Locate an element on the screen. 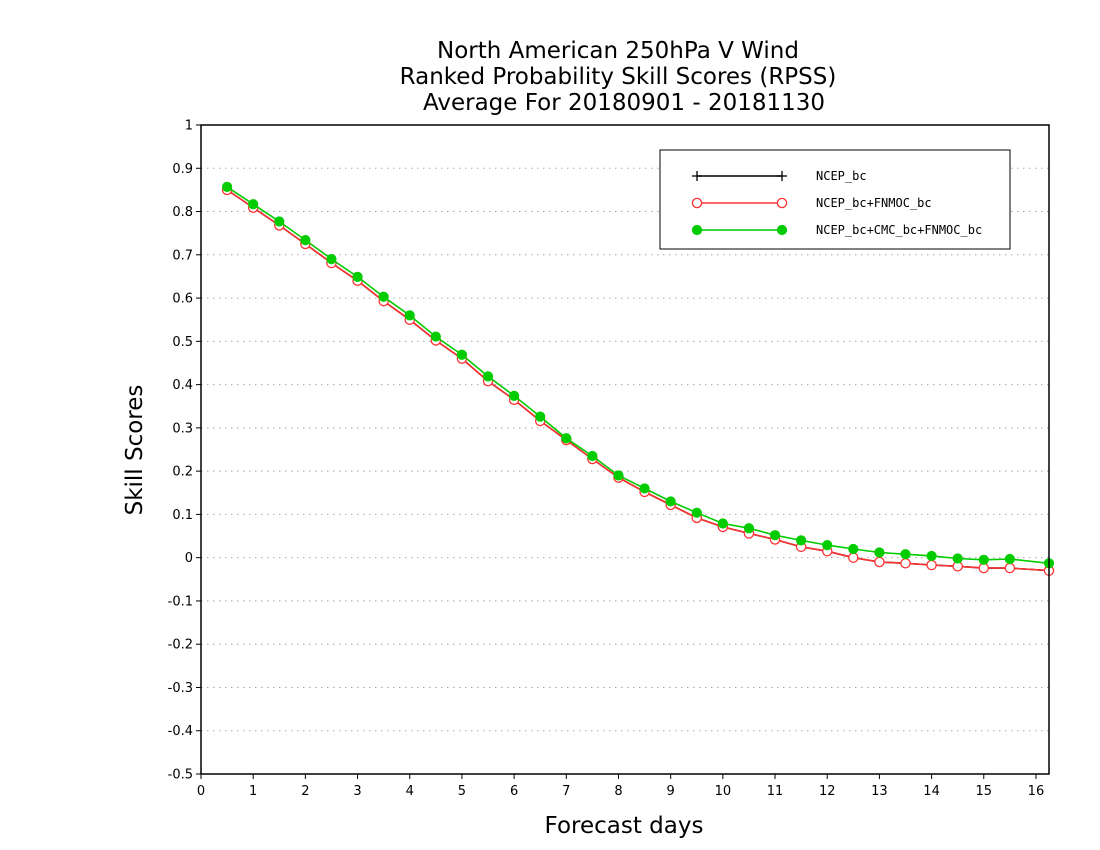  y-tick-label: -0.5 is located at coordinates (180, 775).